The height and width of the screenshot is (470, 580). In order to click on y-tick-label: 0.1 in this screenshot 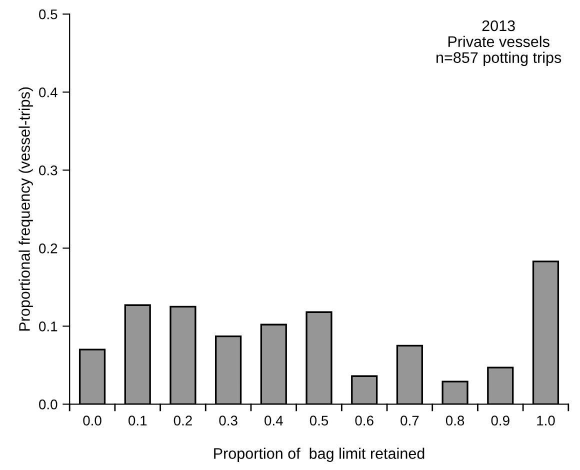, I will do `click(48, 327)`.